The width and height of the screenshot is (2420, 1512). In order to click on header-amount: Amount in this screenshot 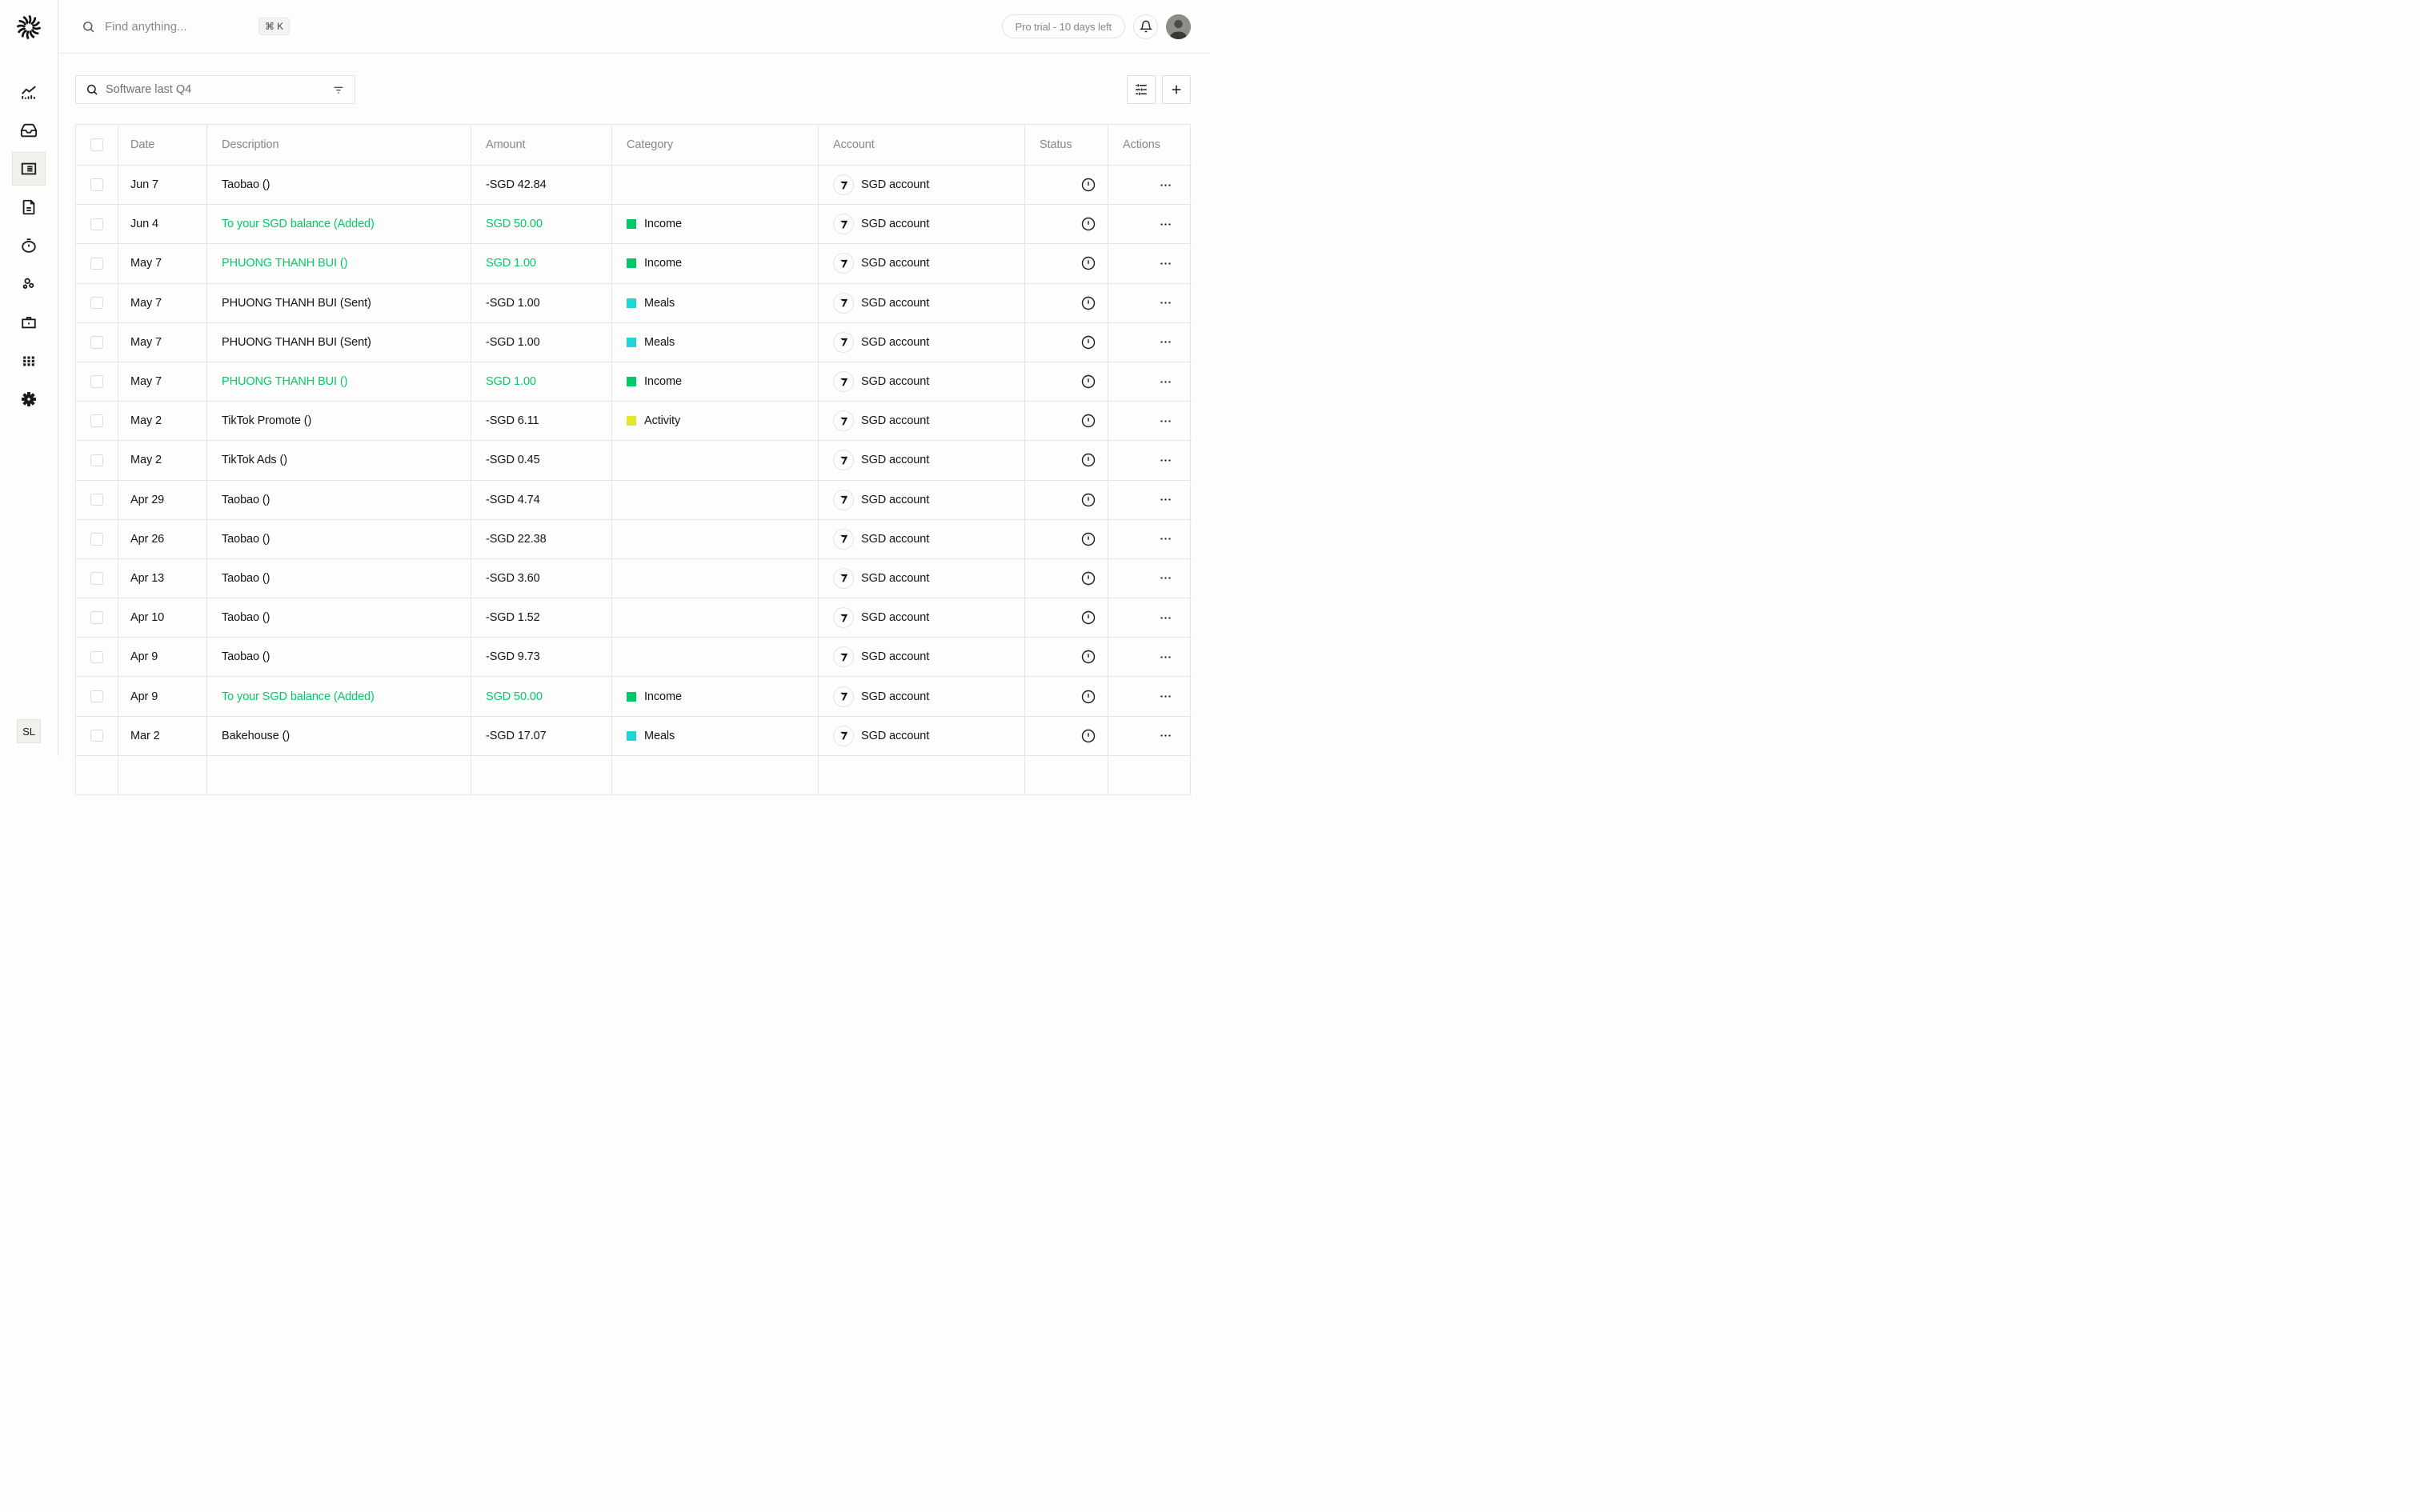, I will do `click(541, 145)`.